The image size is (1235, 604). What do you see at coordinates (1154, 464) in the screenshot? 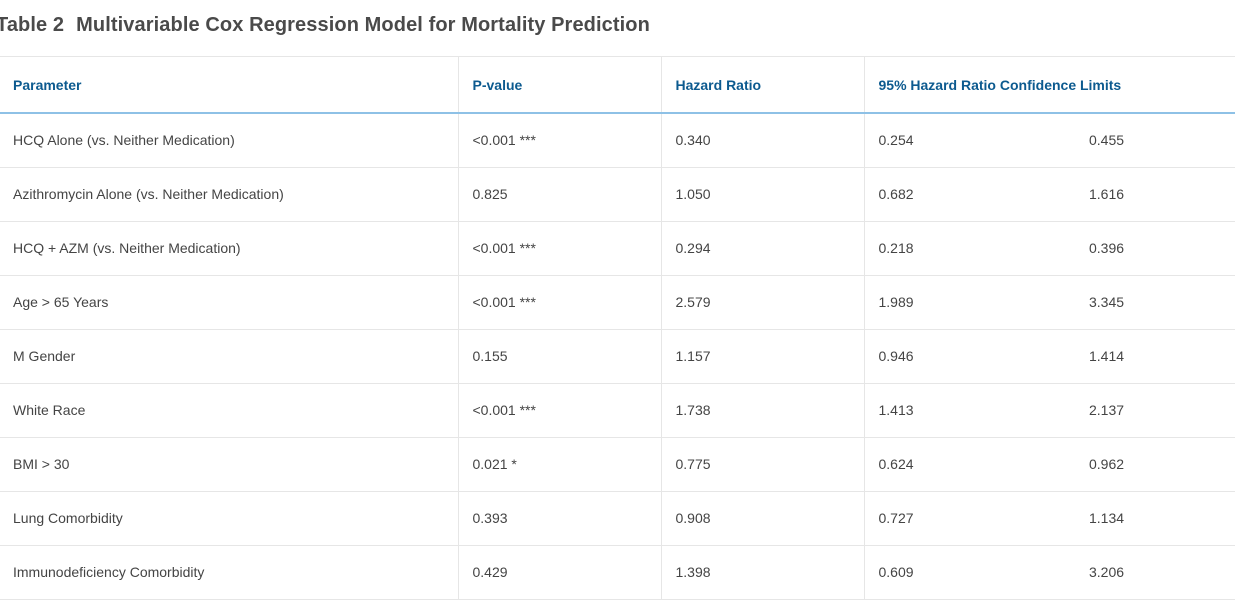
I see `cell-ci-upper: 0.962` at bounding box center [1154, 464].